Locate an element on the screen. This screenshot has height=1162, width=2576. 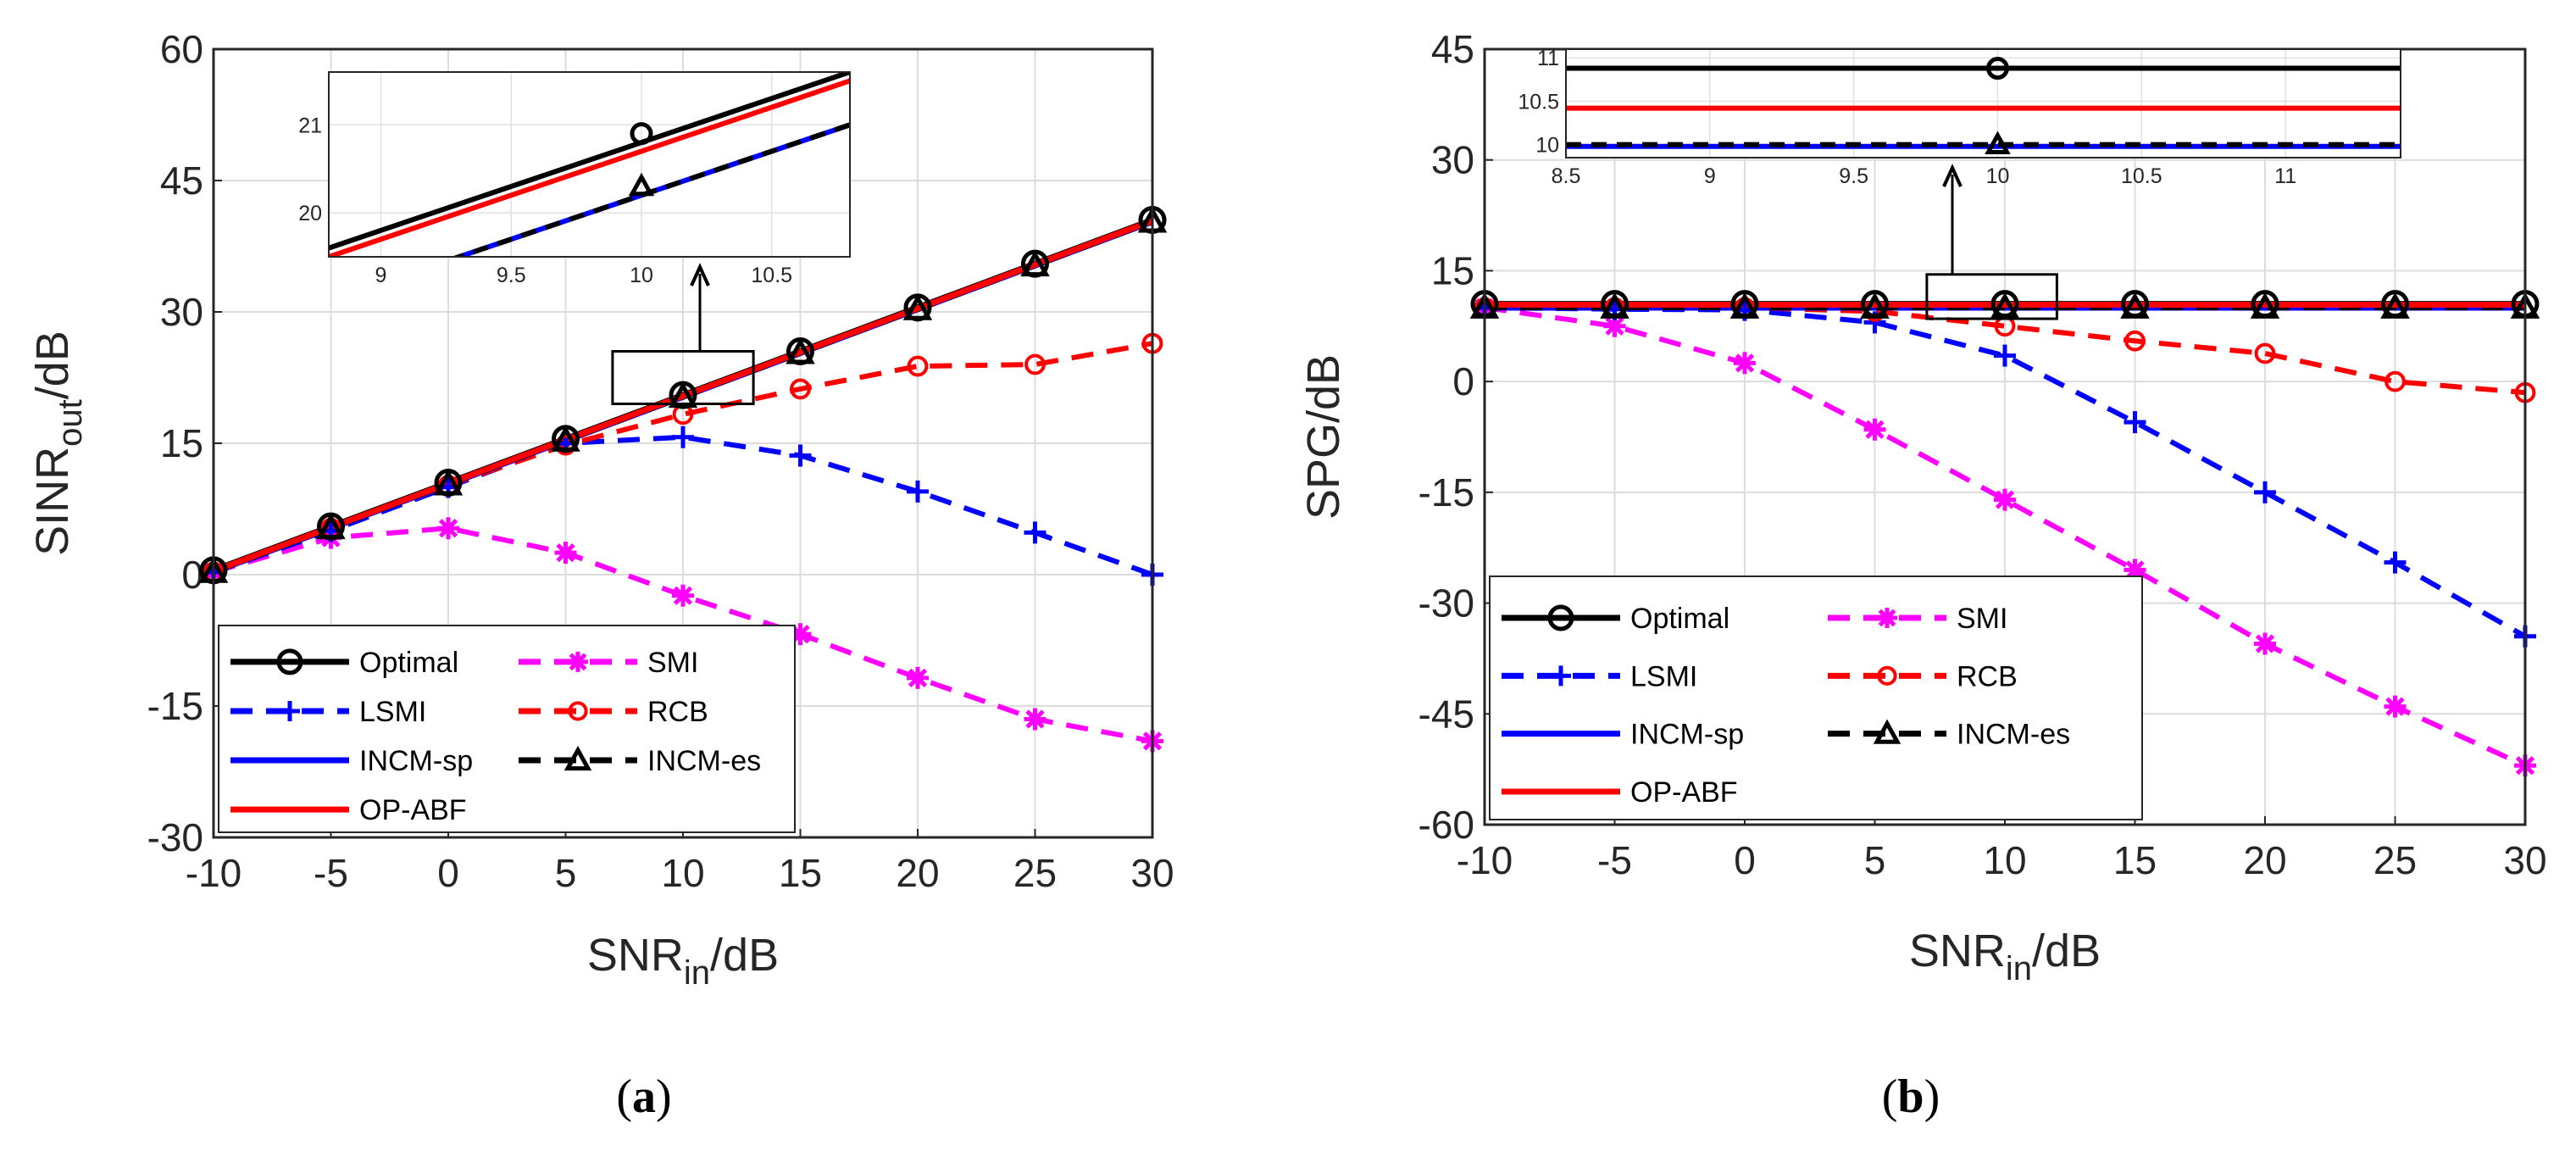
legend-label: RCB is located at coordinates (1987, 676).